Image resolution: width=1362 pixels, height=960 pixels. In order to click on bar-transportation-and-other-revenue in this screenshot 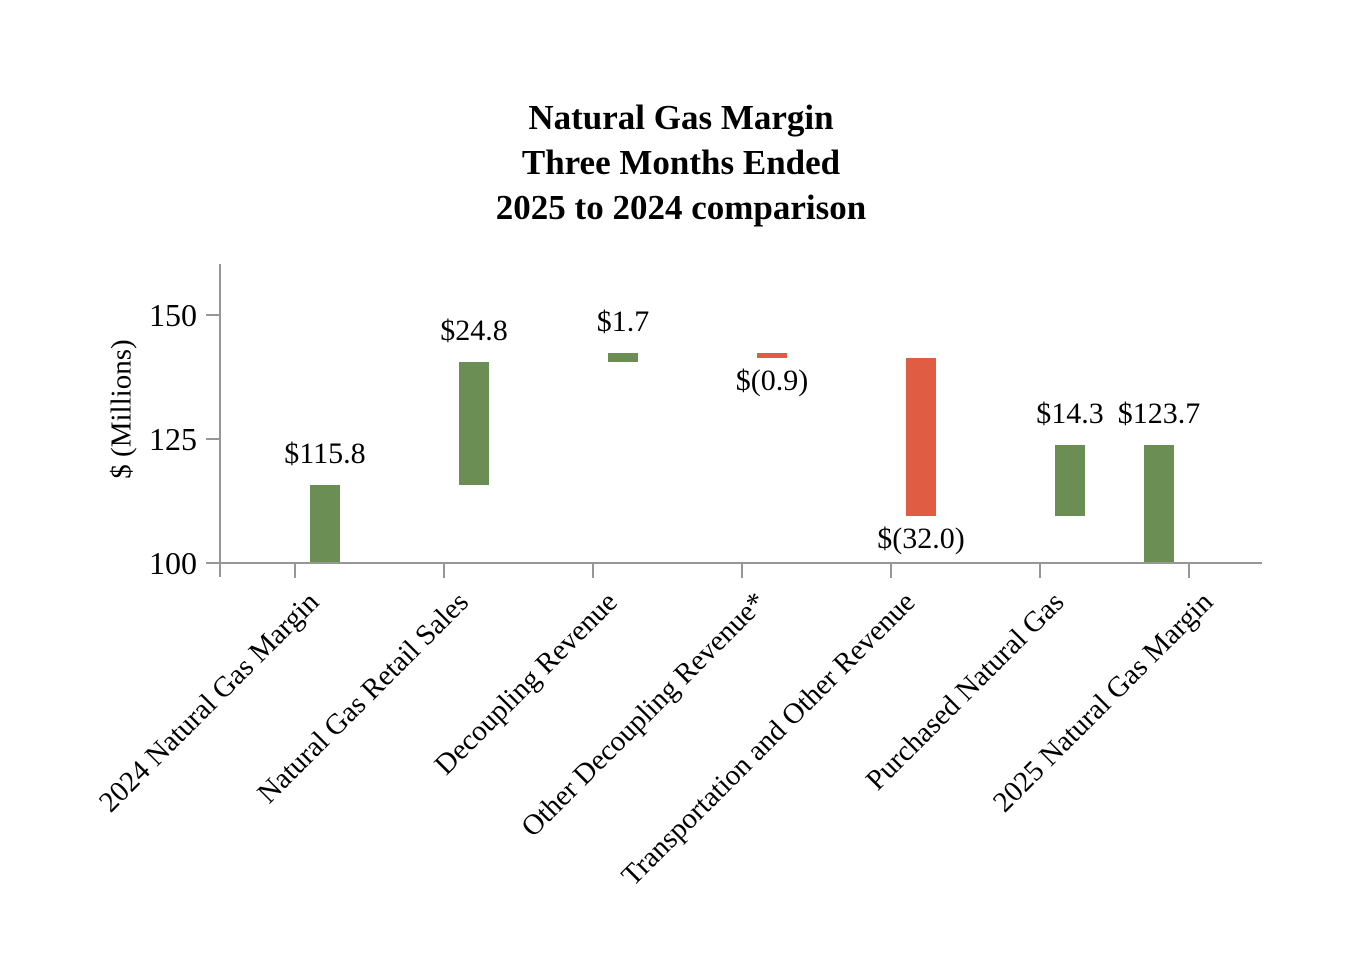, I will do `click(921, 437)`.